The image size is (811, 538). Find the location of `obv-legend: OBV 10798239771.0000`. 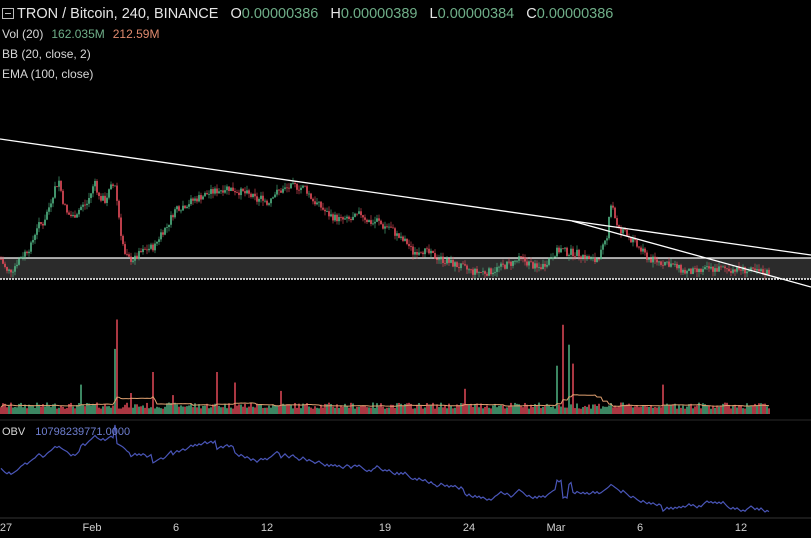

obv-legend: OBV 10798239771.0000 is located at coordinates (66, 432).